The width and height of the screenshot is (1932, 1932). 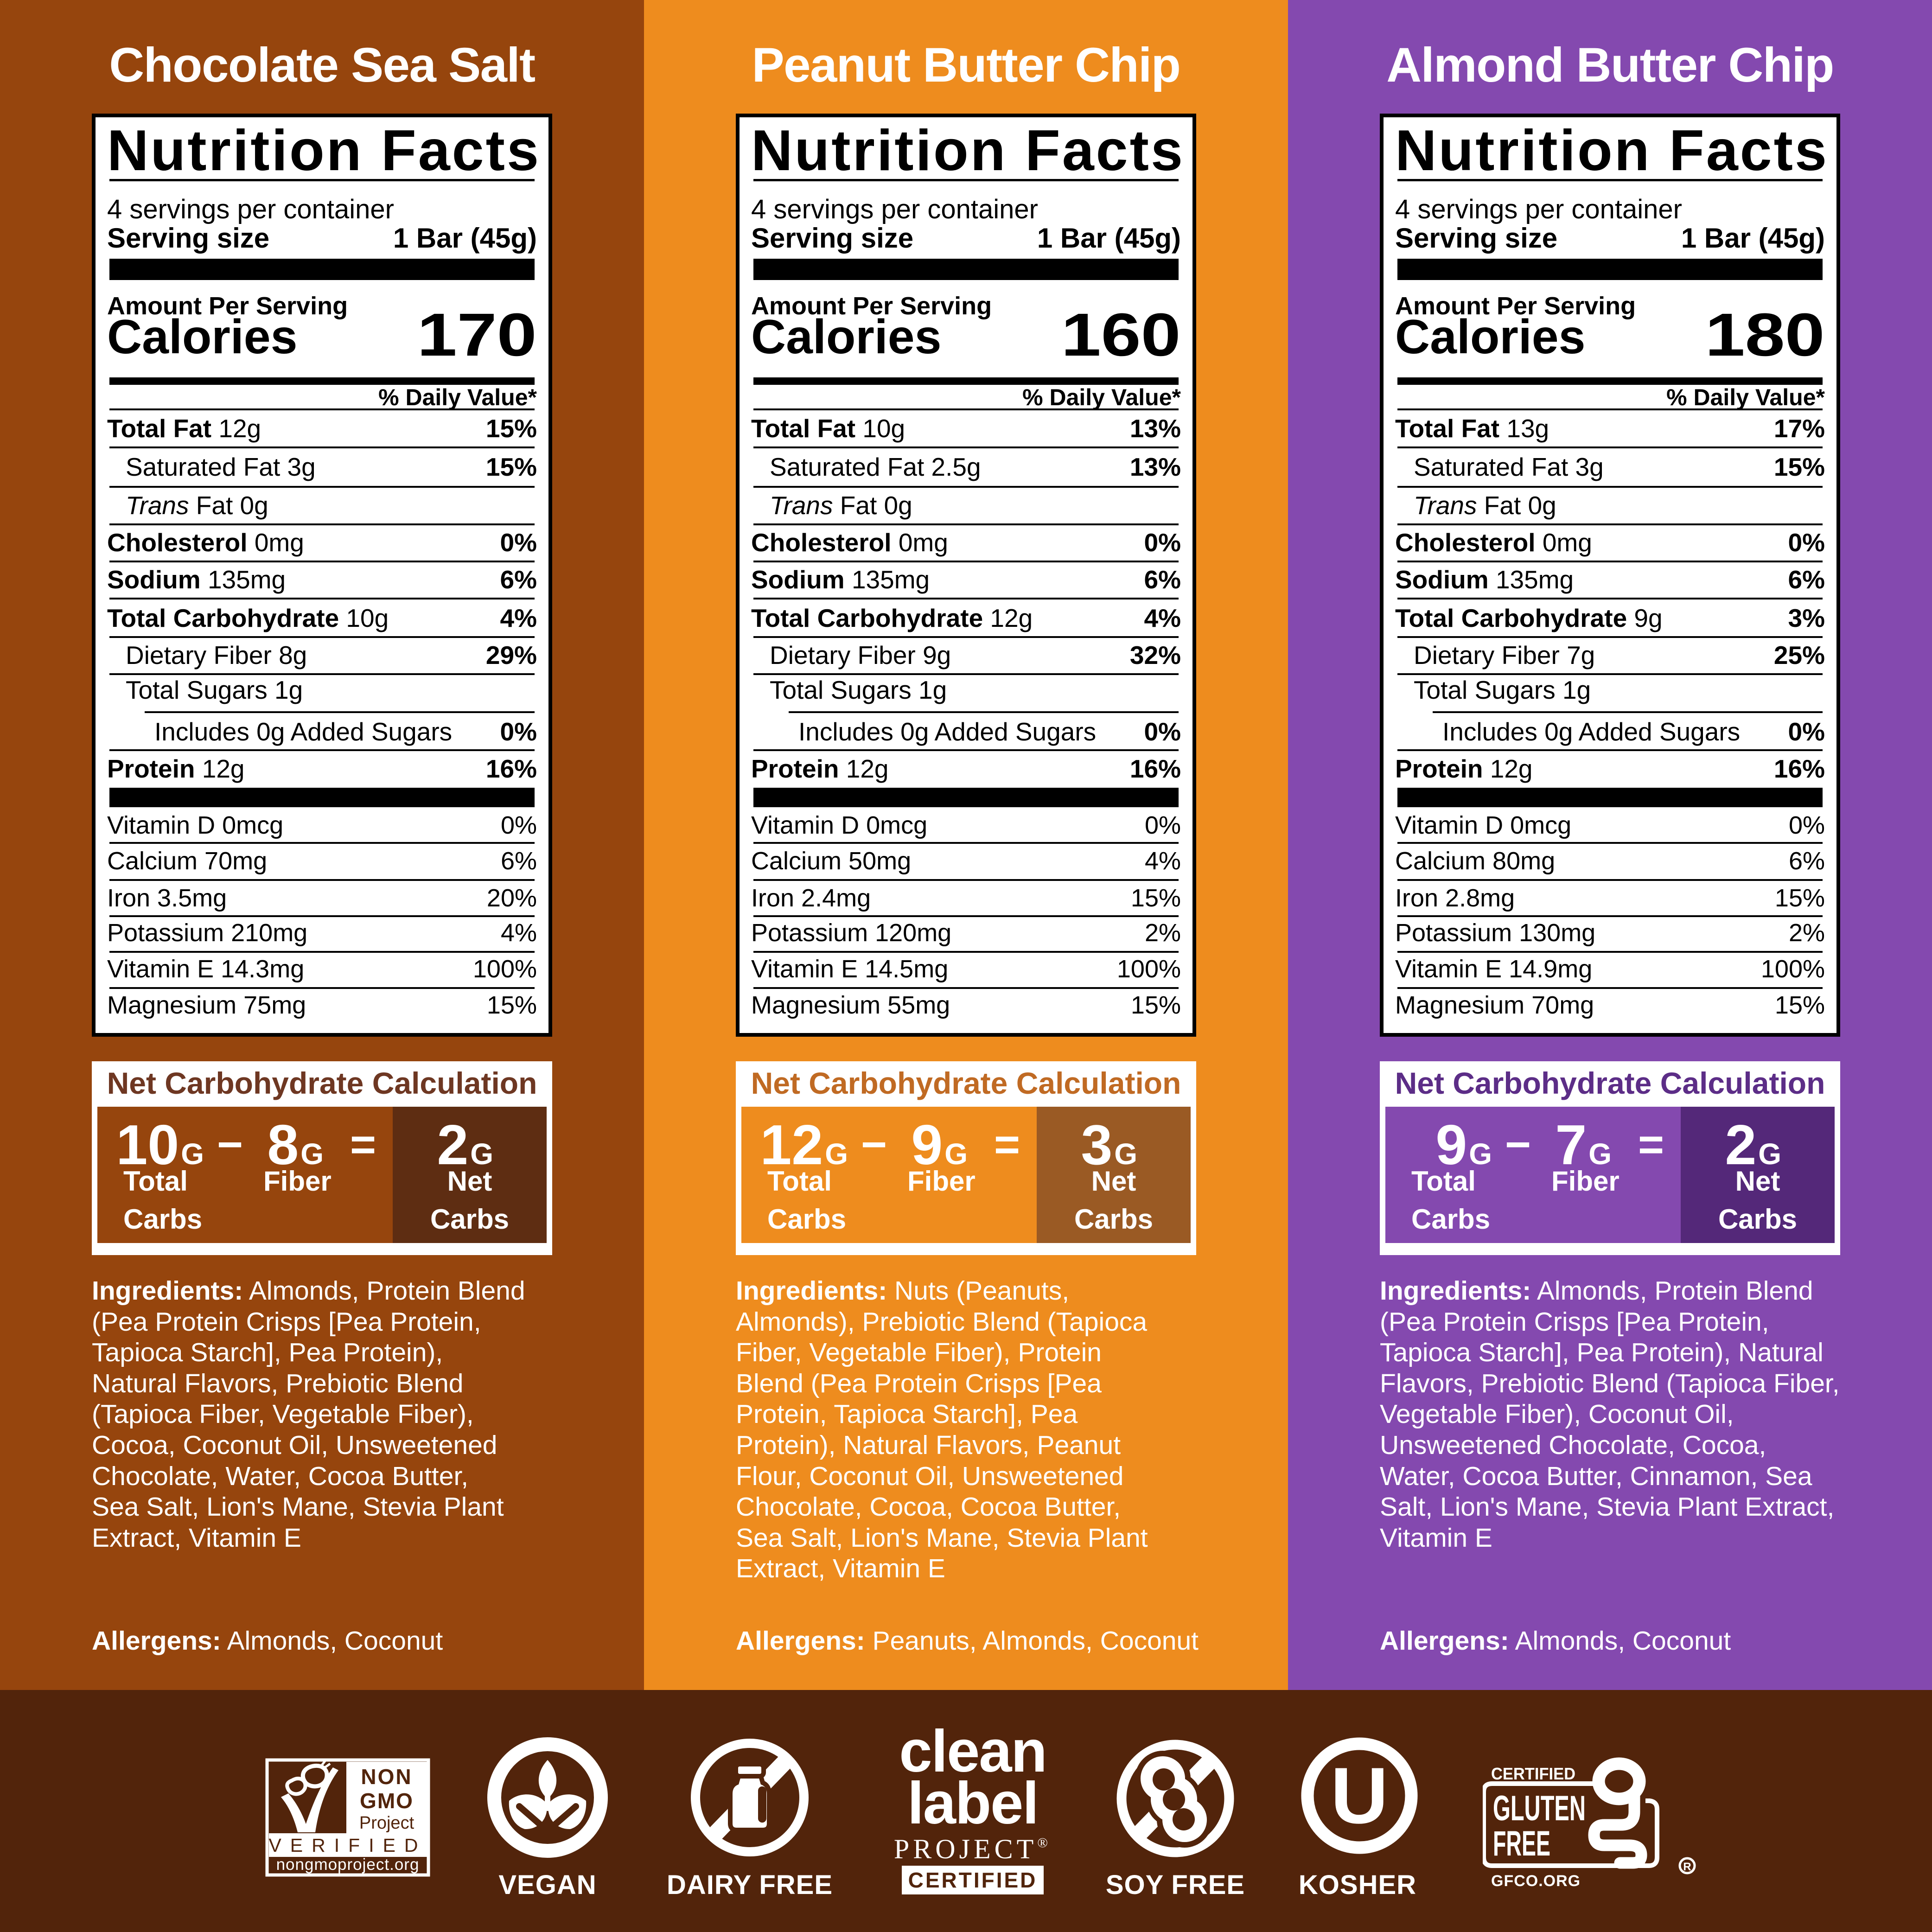 What do you see at coordinates (1536, 1881) in the screenshot?
I see `svg-text: GFCO.ORG` at bounding box center [1536, 1881].